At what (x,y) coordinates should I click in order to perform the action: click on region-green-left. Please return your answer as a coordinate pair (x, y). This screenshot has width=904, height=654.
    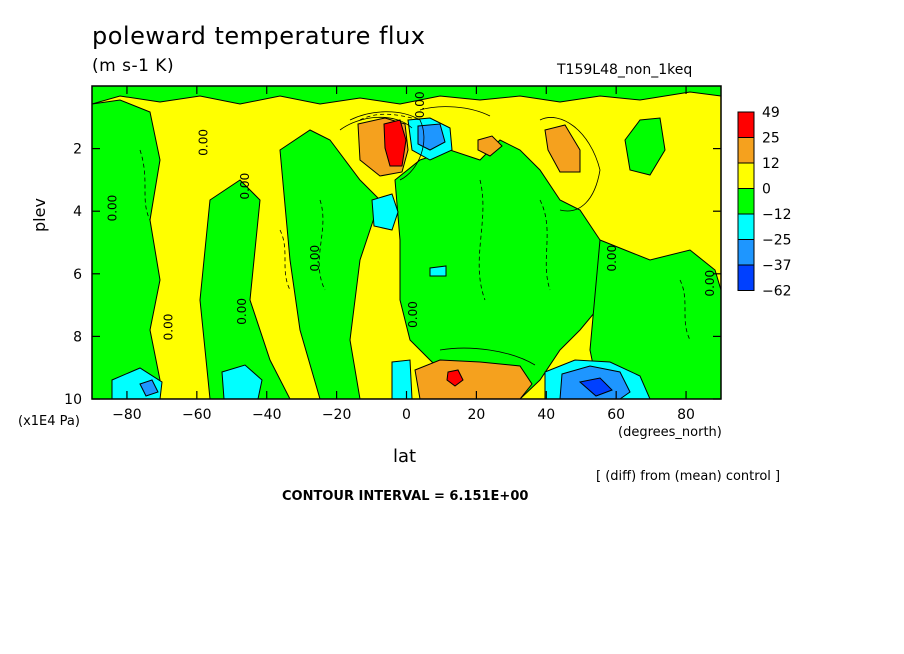
    Looking at the image, I should click on (126, 249).